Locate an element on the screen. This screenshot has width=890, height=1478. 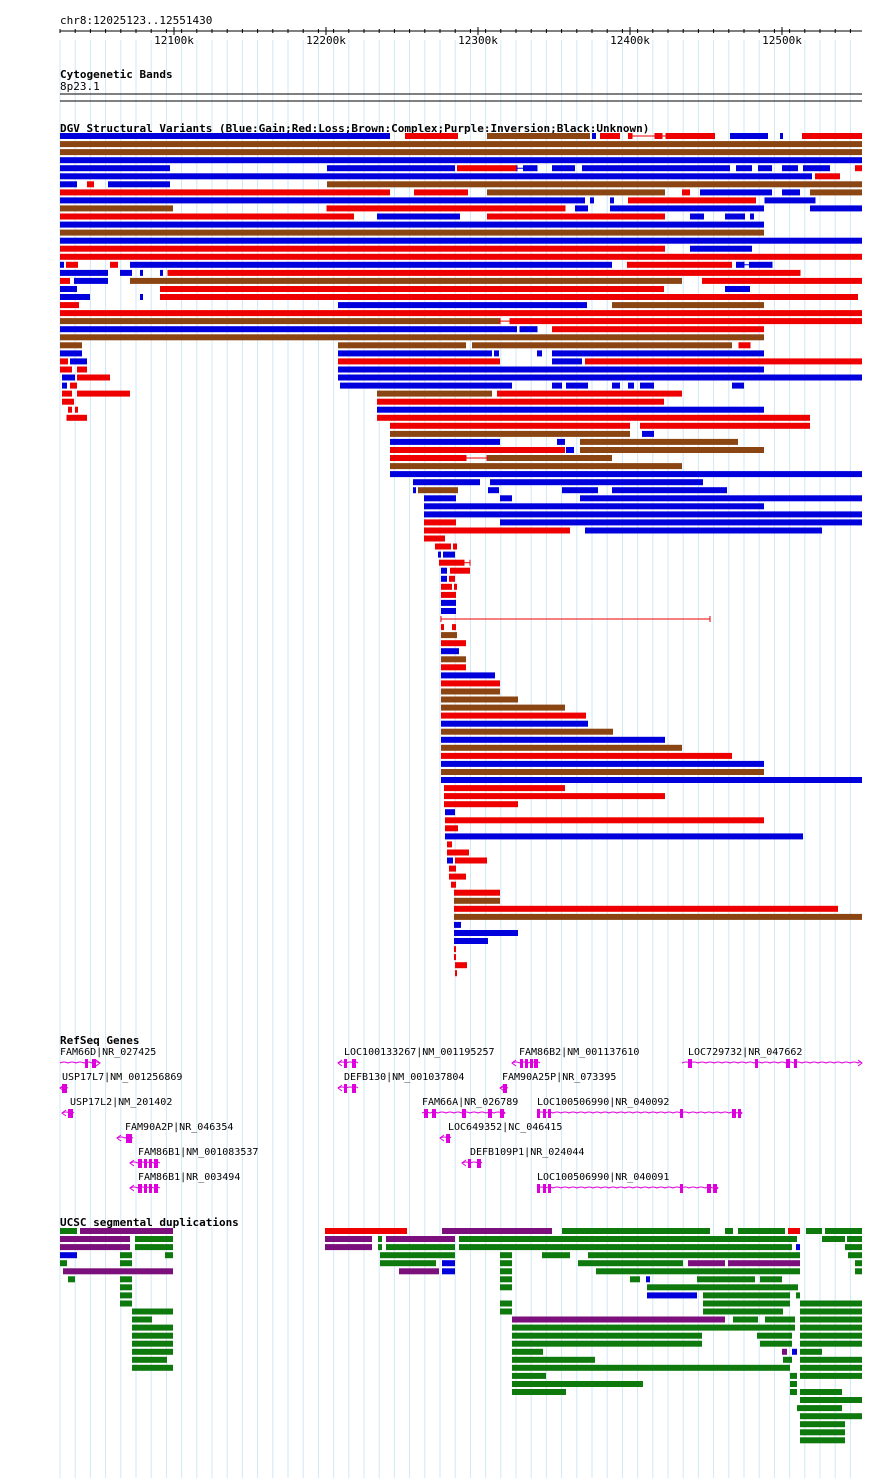
refseq-gene: DEFB109P1|NR_024044 is located at coordinates (522, 1157).